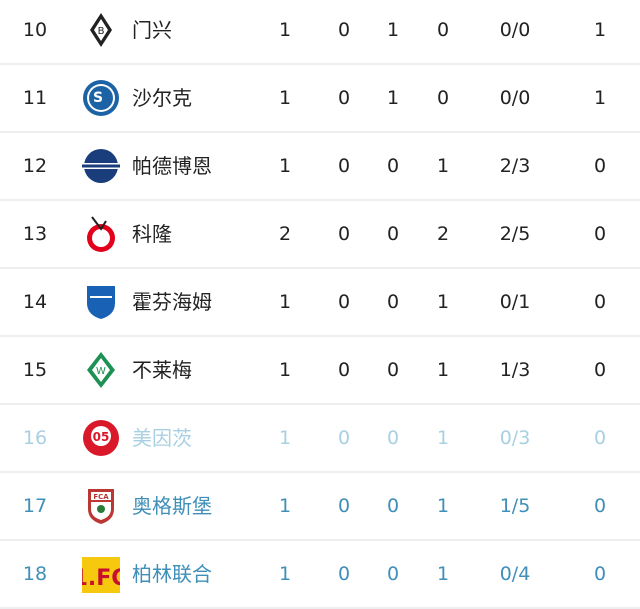 This screenshot has width=640, height=609. I want to click on mainz-logo-icon: 05, so click(101, 438).